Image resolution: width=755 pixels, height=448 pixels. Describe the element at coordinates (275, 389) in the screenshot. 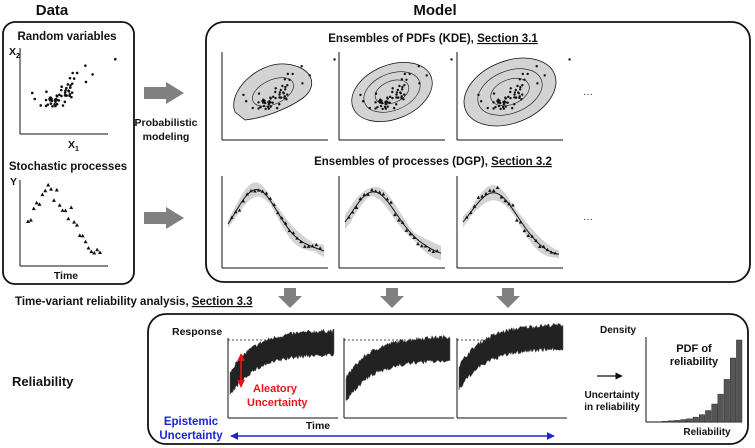

I see `aleatory-label-line1: Aleatory` at that location.